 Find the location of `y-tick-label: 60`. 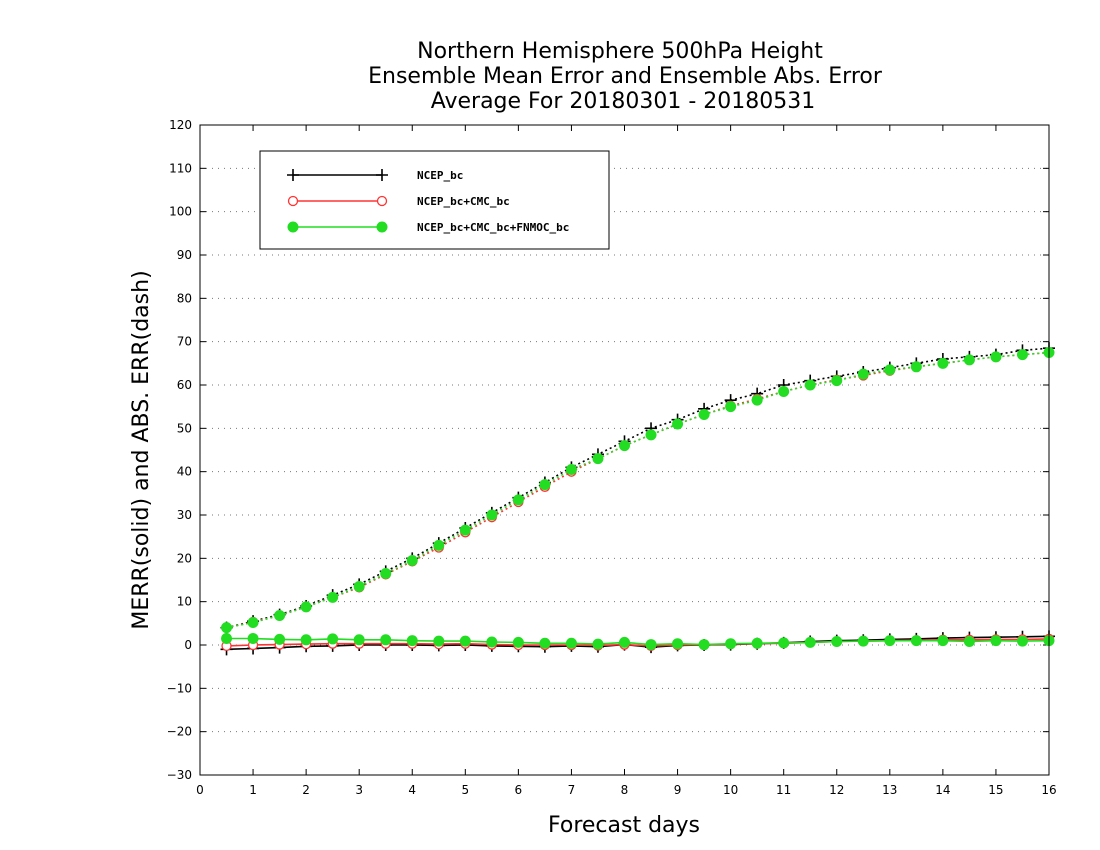

y-tick-label: 60 is located at coordinates (184, 385).